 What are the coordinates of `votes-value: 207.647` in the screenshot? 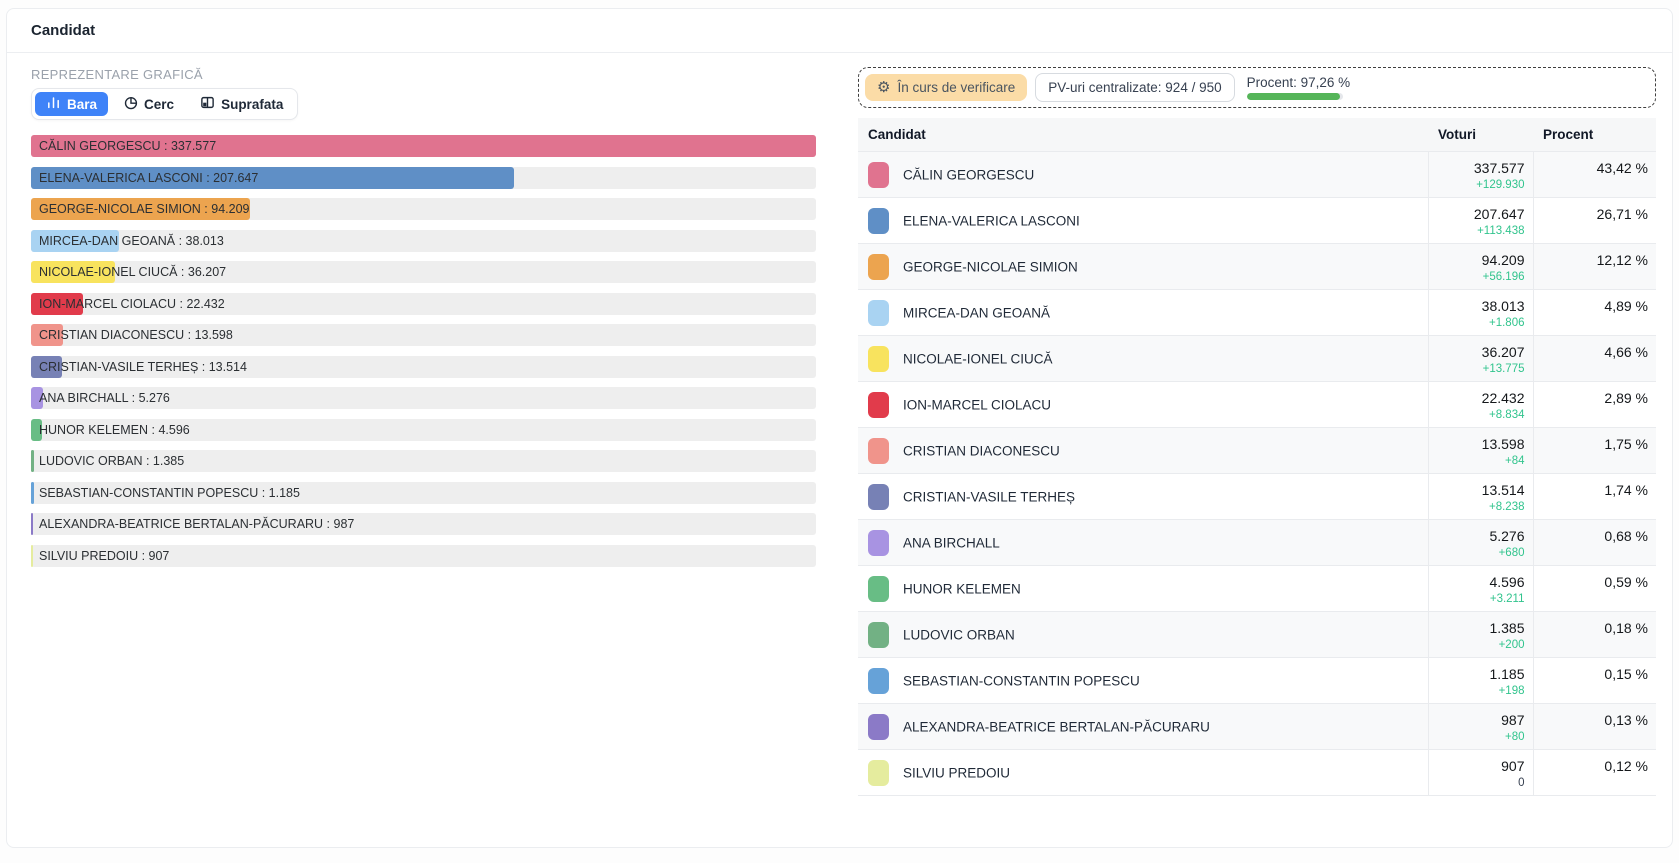 It's located at (1499, 214).